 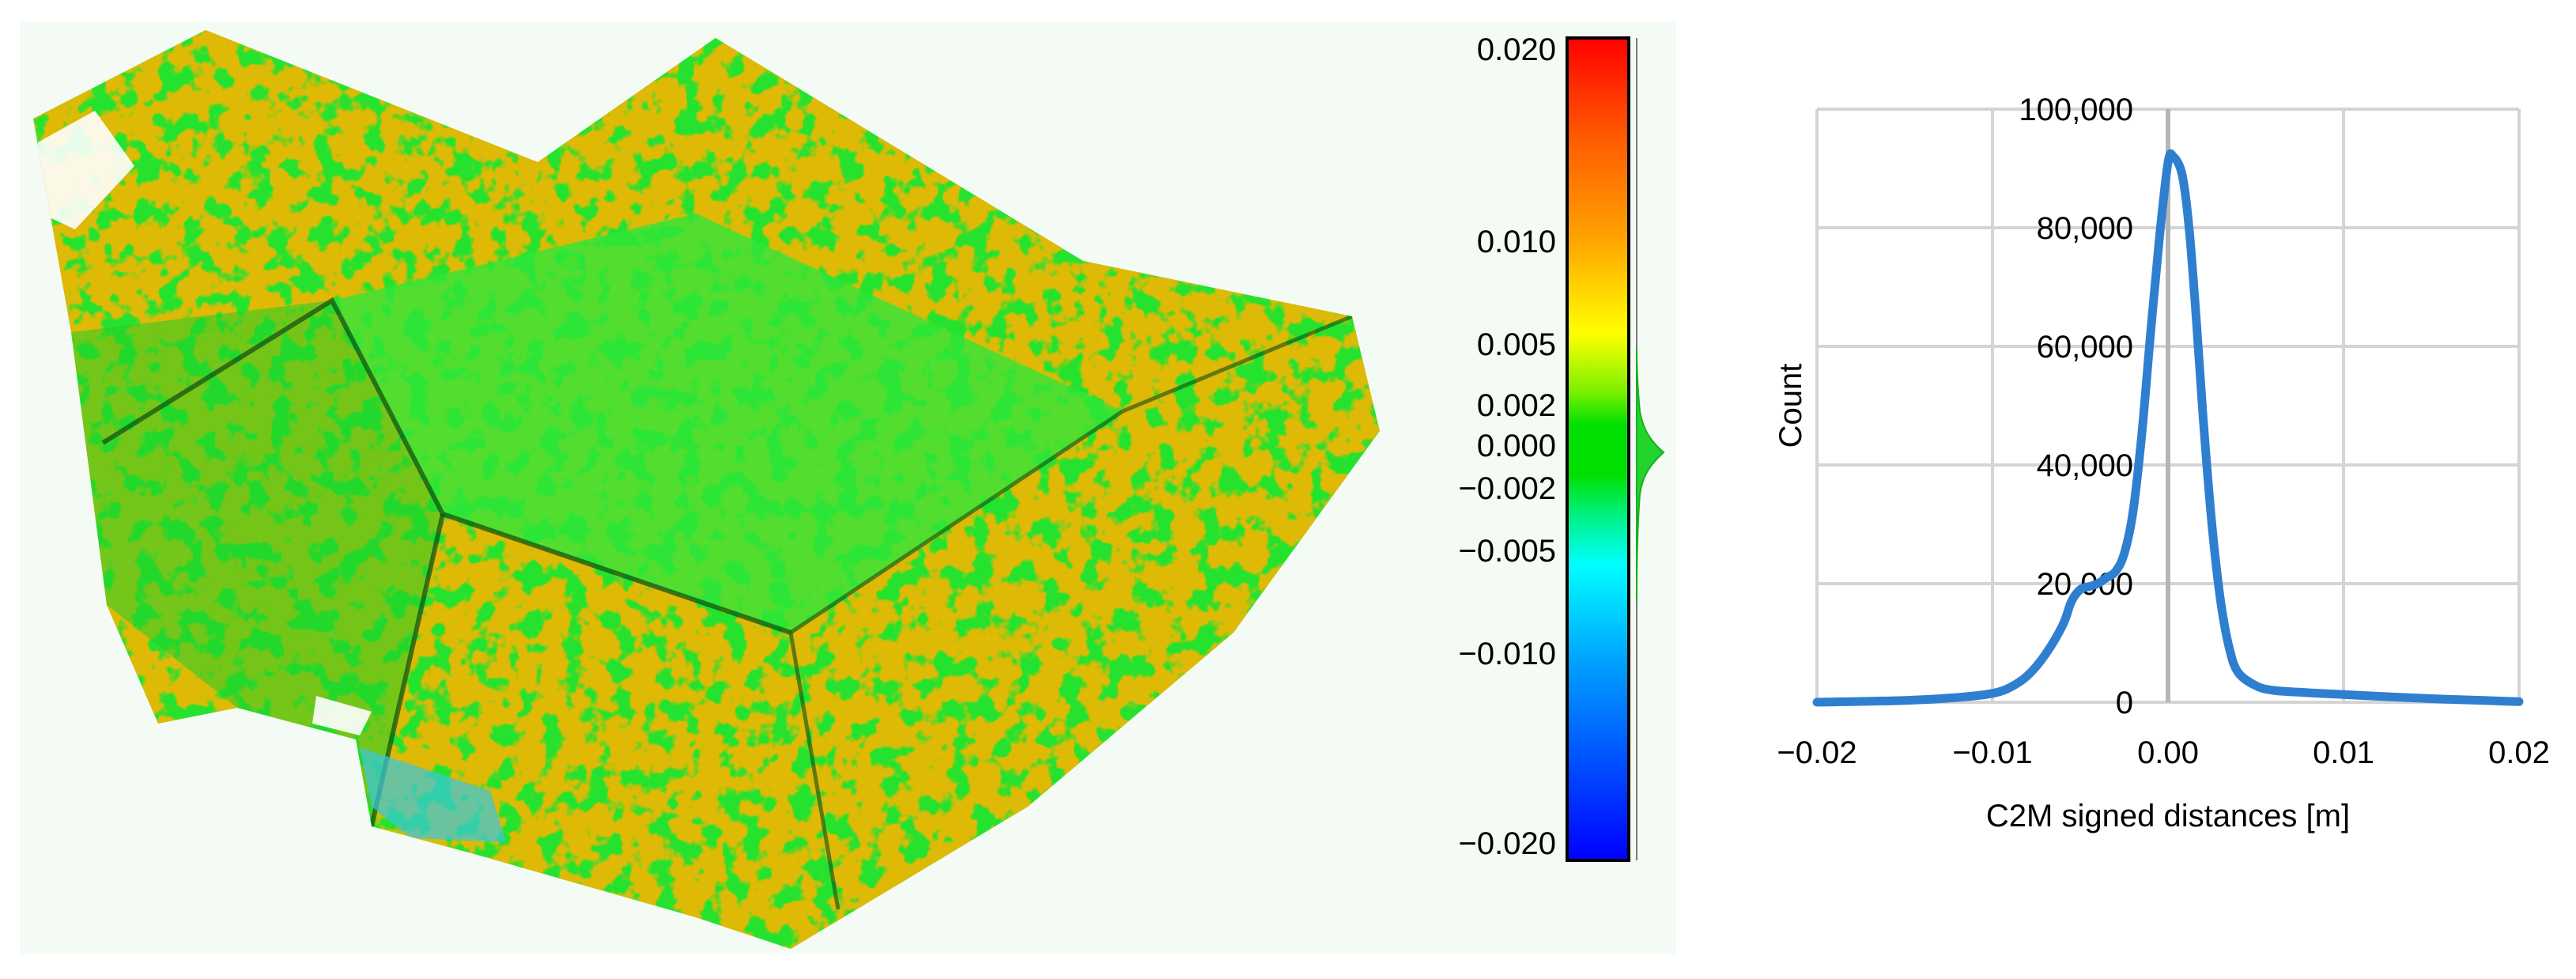 I want to click on colorbar-gradient, so click(x=1598, y=449).